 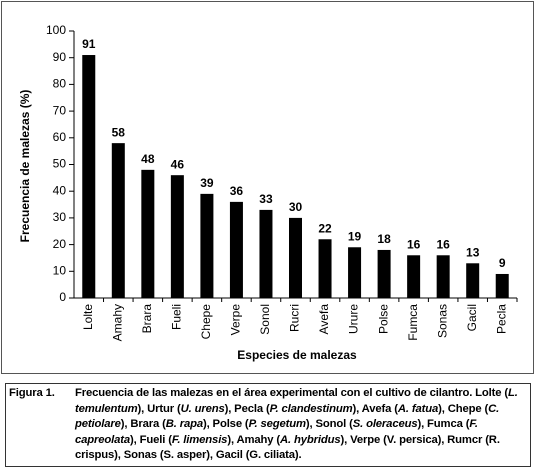 What do you see at coordinates (266, 199) in the screenshot?
I see `data-label: 33` at bounding box center [266, 199].